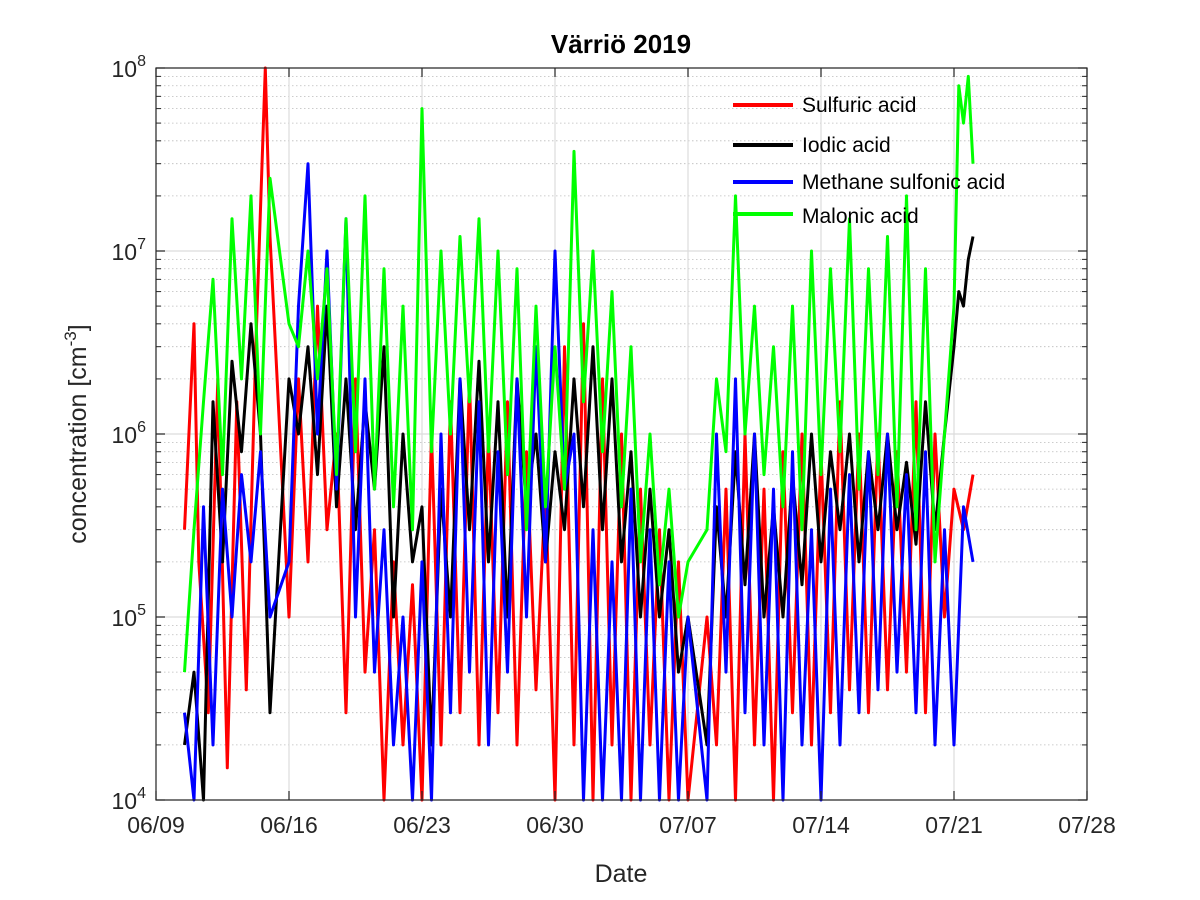 The image size is (1200, 900). What do you see at coordinates (129, 616) in the screenshot?
I see `y-tick-label: 10⁵` at bounding box center [129, 616].